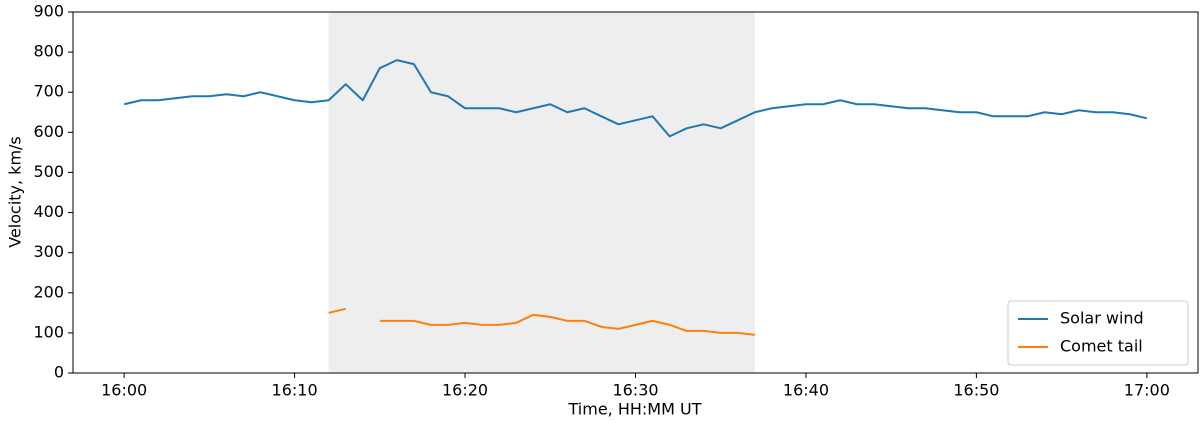 The image size is (1200, 425). Describe the element at coordinates (1147, 390) in the screenshot. I see `x-tick-label: 17:00` at that location.